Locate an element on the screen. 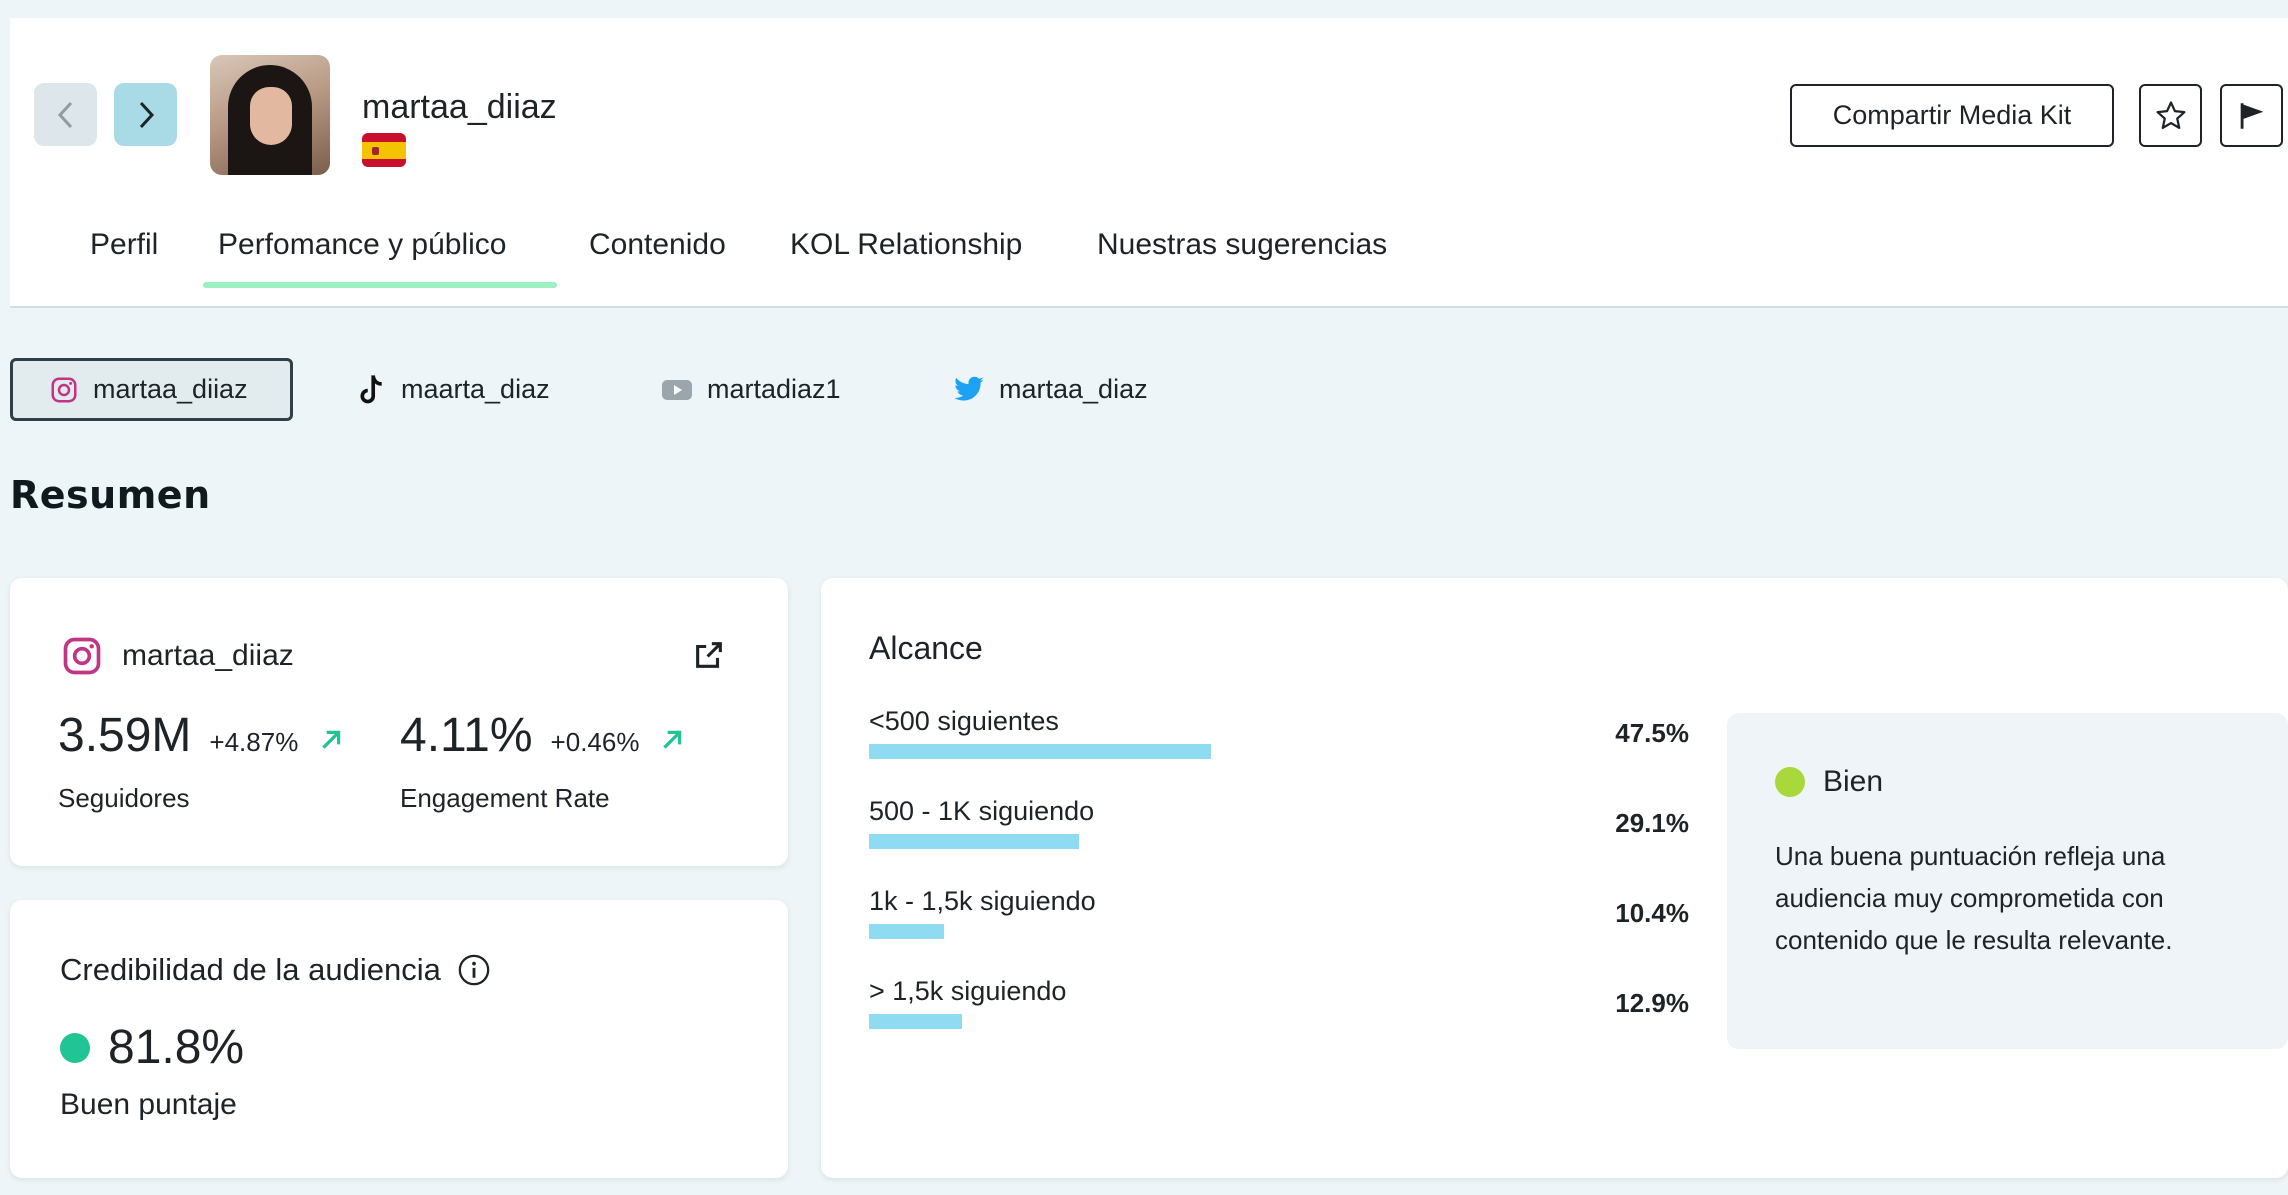  reach-row: <500 siguientes 47.5% is located at coordinates (1279, 741).